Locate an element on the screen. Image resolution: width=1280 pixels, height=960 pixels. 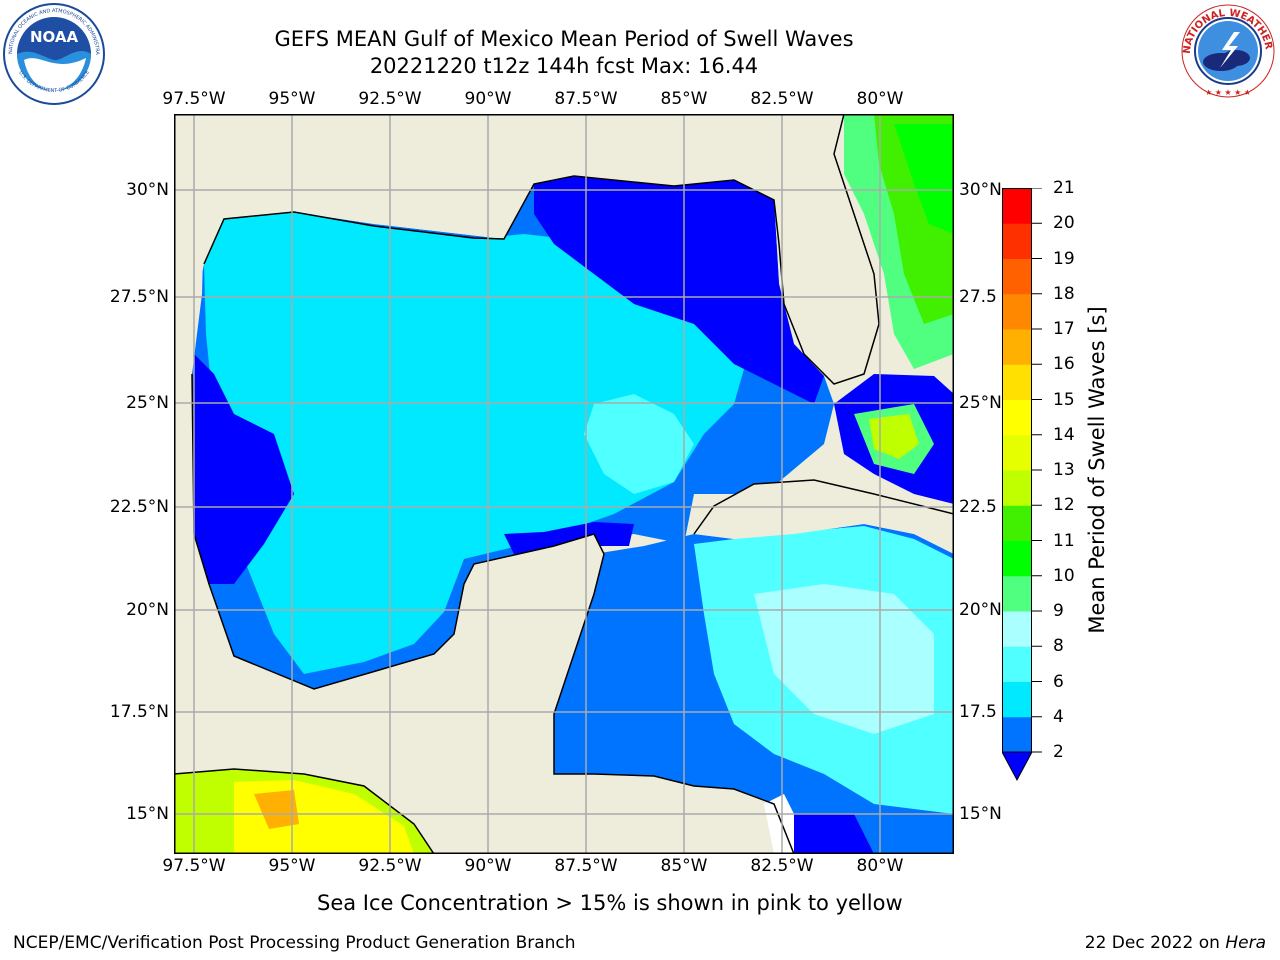
yucatan-shelf-low-period is located at coordinates (569, 538).